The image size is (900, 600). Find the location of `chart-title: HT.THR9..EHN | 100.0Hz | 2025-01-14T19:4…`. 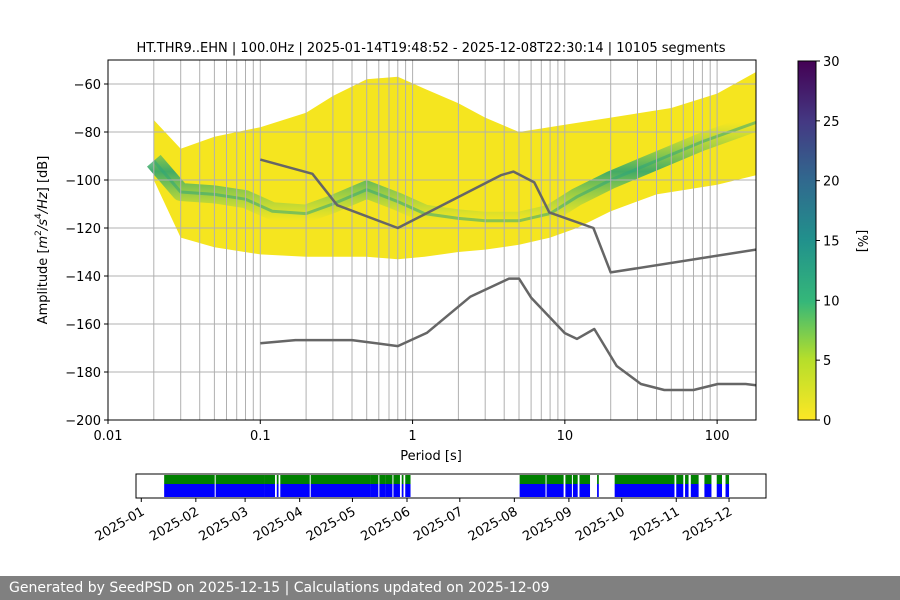

chart-title: HT.THR9..EHN | 100.0Hz | 2025-01-14T19:4… is located at coordinates (430, 48).